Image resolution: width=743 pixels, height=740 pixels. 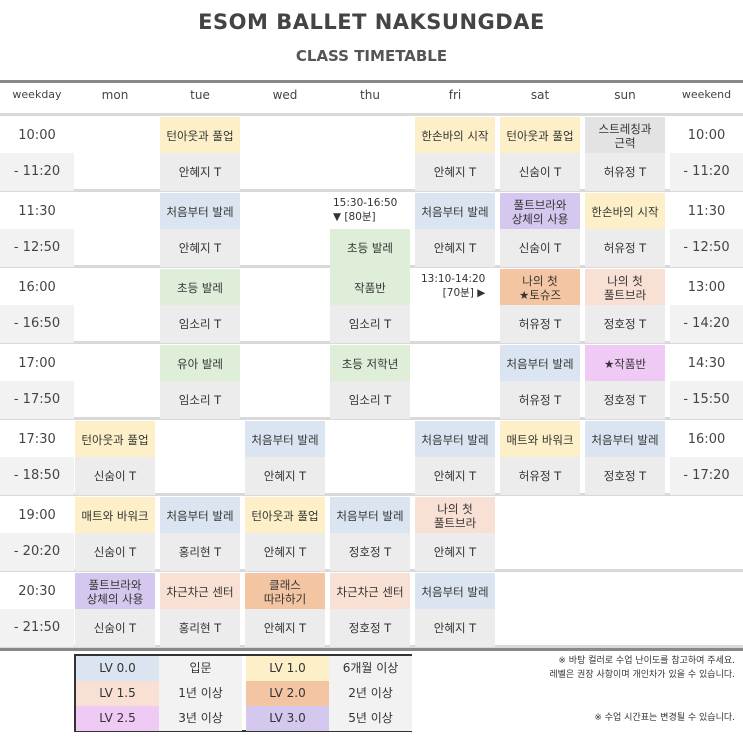 I want to click on legend-level: LV 1.0, so click(x=287, y=668).